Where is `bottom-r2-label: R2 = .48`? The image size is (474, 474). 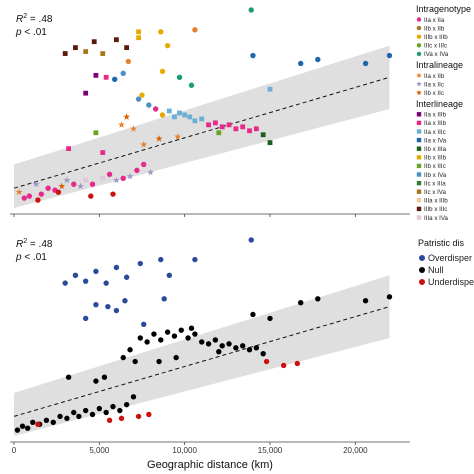 bottom-r2-label: R2 = .48 is located at coordinates (34, 244).